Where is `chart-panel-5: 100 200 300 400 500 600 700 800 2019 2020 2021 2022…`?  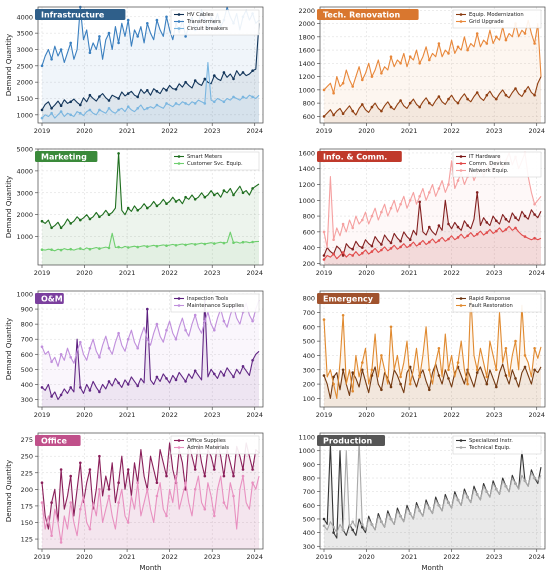 chart-panel-5: 100 200 300 400 500 600 700 800 2019 2020 2021 2022… is located at coordinates (424, 354).